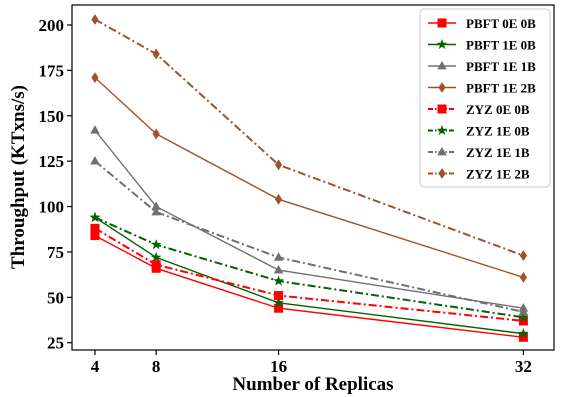 This screenshot has height=397, width=561. Describe the element at coordinates (278, 366) in the screenshot. I see `x-tick-label: 16` at that location.